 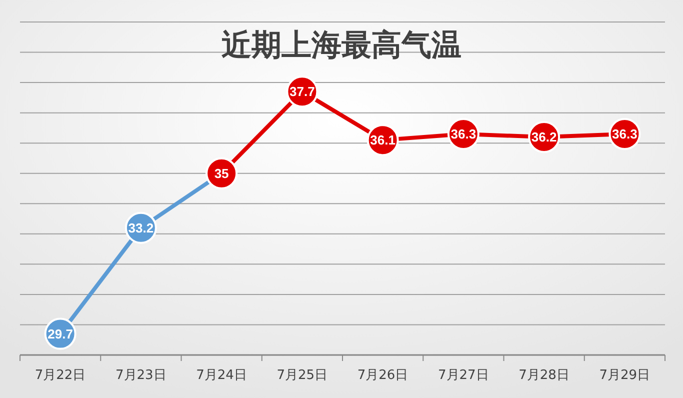 What do you see at coordinates (463, 375) in the screenshot?
I see `x-tick-label: 7月27日` at bounding box center [463, 375].